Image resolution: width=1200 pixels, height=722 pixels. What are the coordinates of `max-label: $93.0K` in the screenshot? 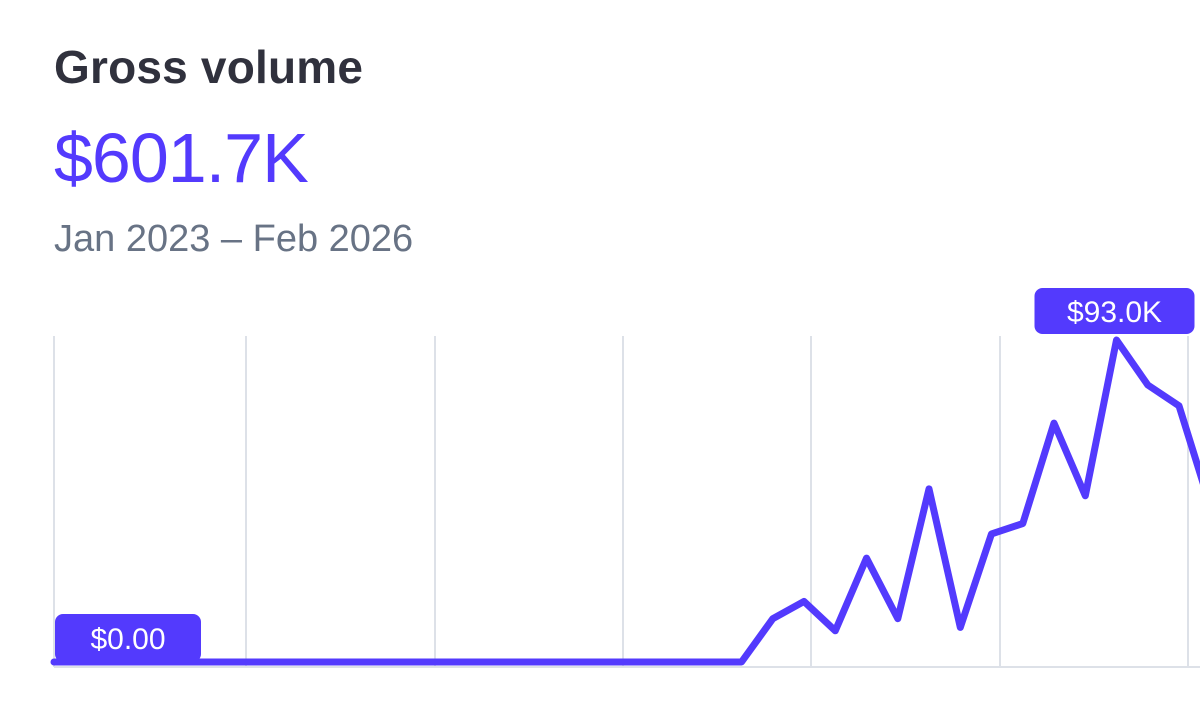 It's located at (1114, 312).